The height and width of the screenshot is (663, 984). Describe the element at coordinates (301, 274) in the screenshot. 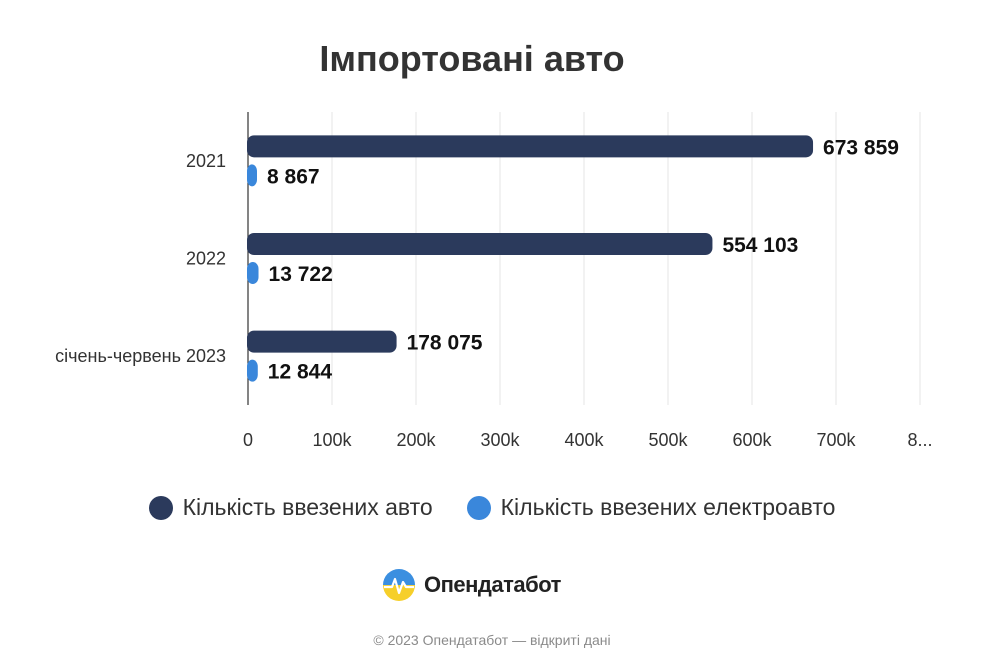

I see `data-label: 13 722` at that location.